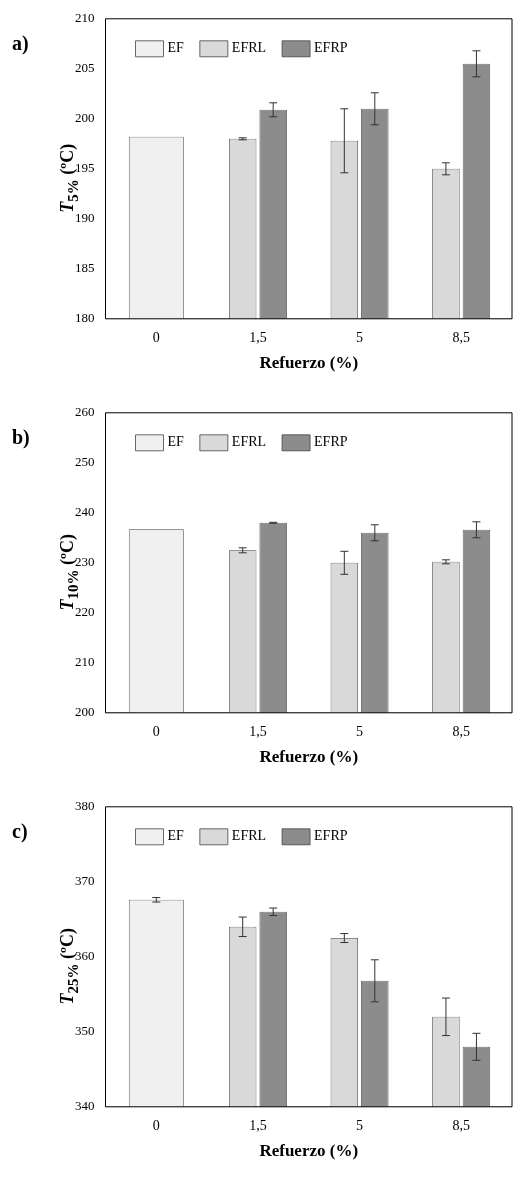 The width and height of the screenshot is (530, 1202). Describe the element at coordinates (21, 437) in the screenshot. I see `text: b)` at that location.